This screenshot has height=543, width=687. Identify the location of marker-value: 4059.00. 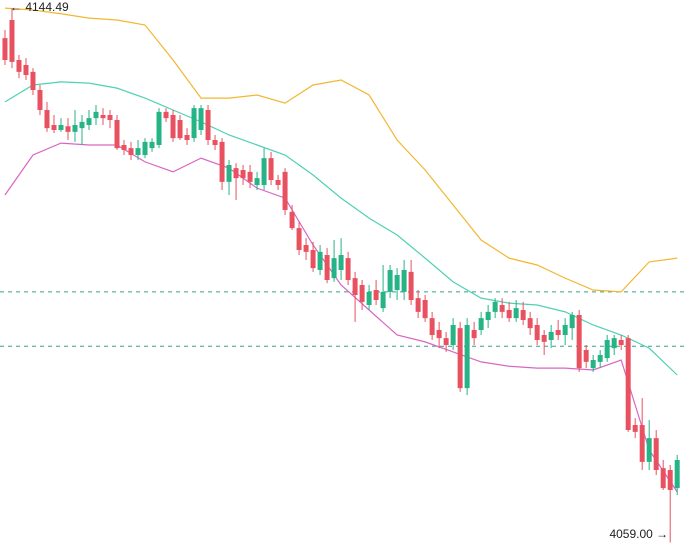
(631, 534).